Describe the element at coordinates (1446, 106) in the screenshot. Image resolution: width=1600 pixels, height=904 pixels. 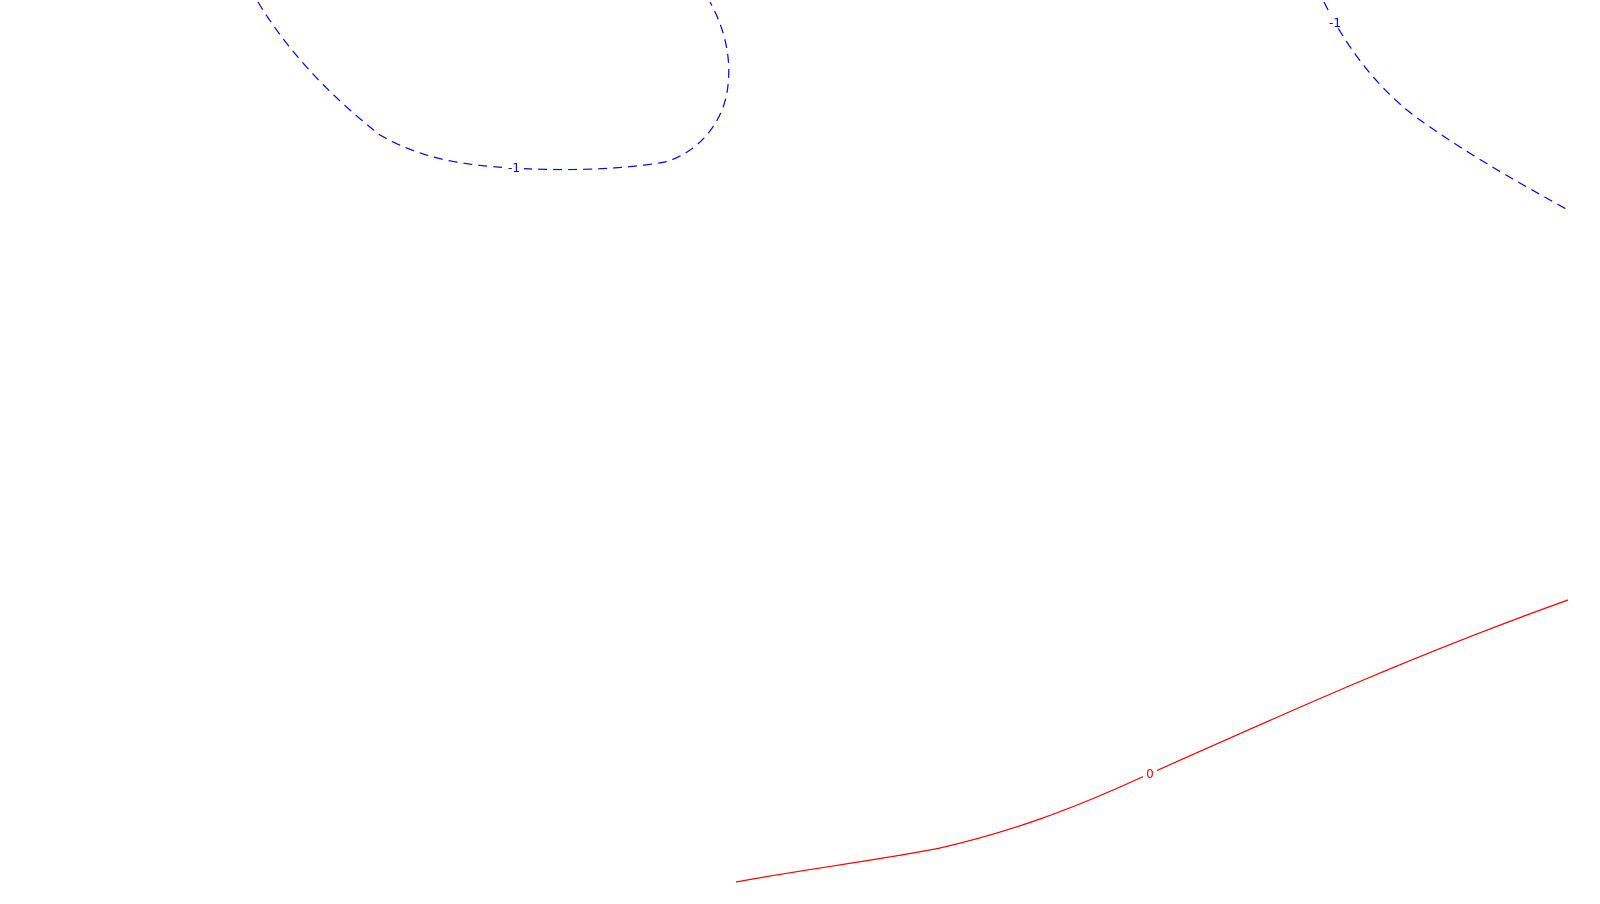
I see `contour-line-neg1-right` at that location.